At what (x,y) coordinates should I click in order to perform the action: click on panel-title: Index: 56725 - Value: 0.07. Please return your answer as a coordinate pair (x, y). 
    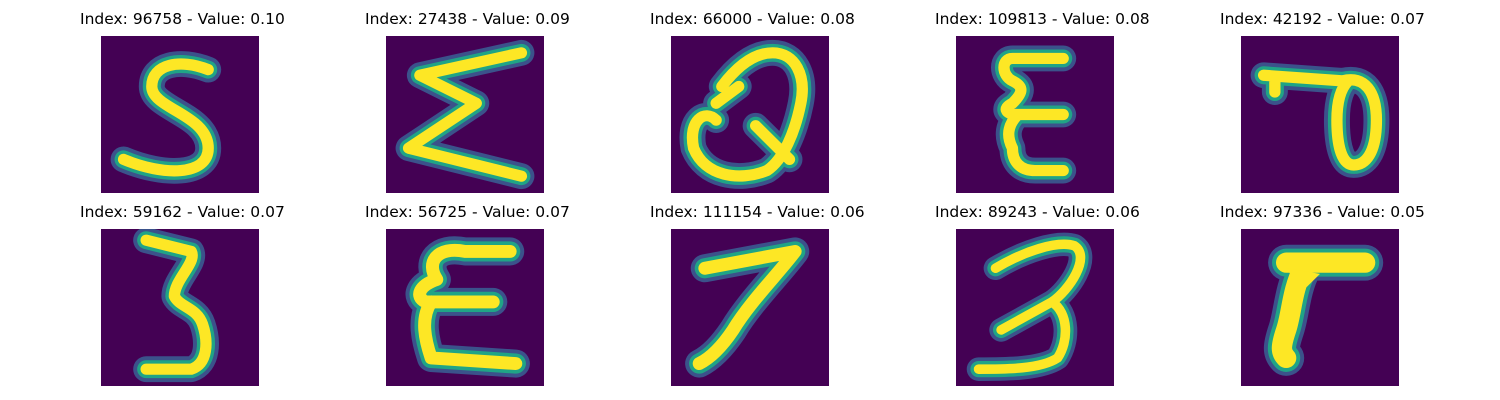
    Looking at the image, I should click on (467, 212).